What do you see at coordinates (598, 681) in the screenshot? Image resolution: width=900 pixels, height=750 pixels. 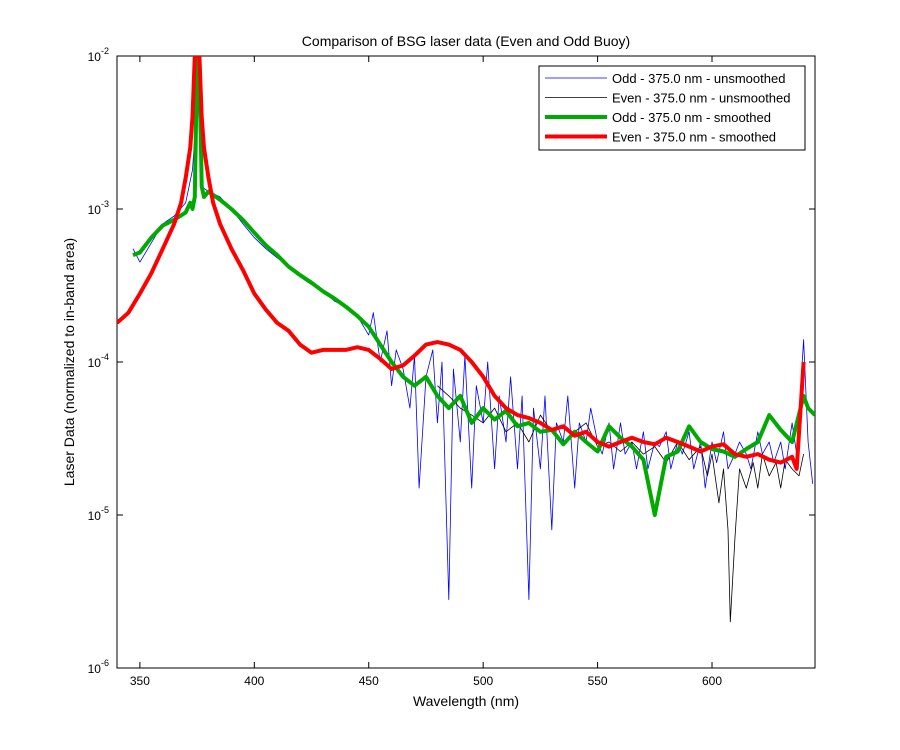 I see `x-tick-label: 550` at bounding box center [598, 681].